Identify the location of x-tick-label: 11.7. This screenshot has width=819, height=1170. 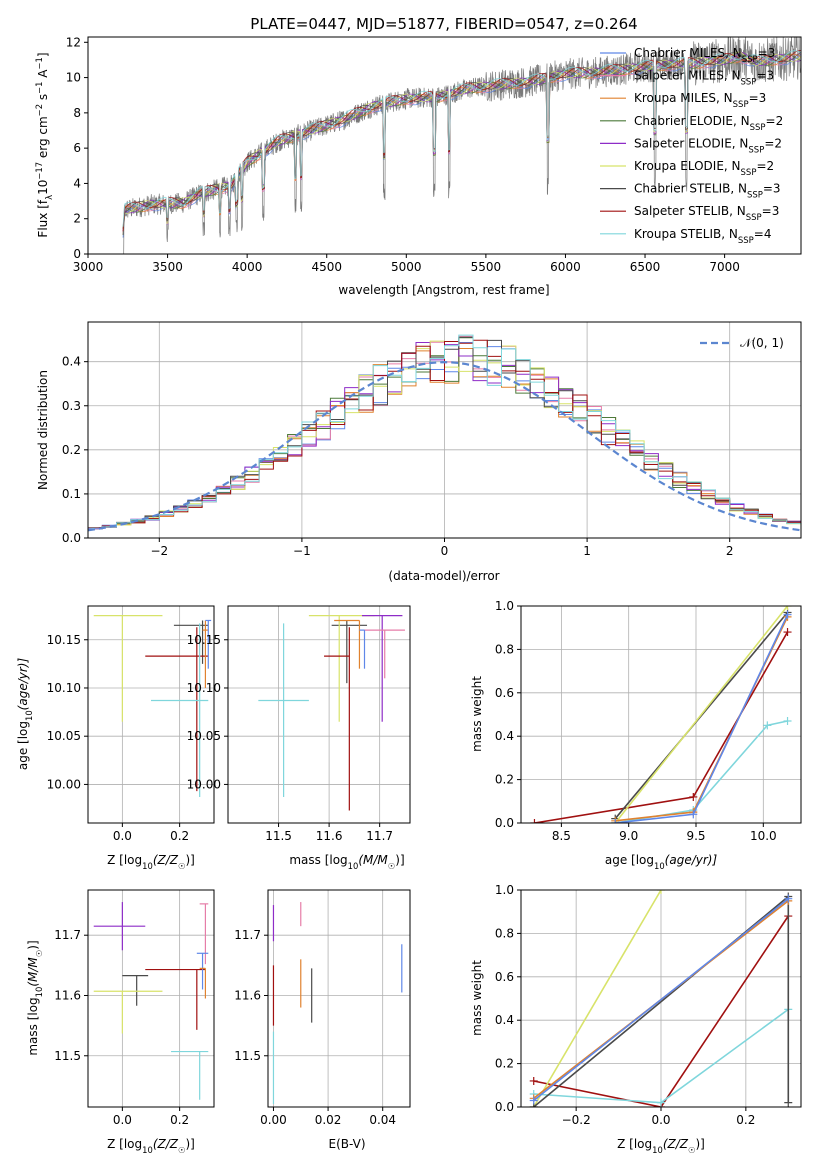
(379, 836).